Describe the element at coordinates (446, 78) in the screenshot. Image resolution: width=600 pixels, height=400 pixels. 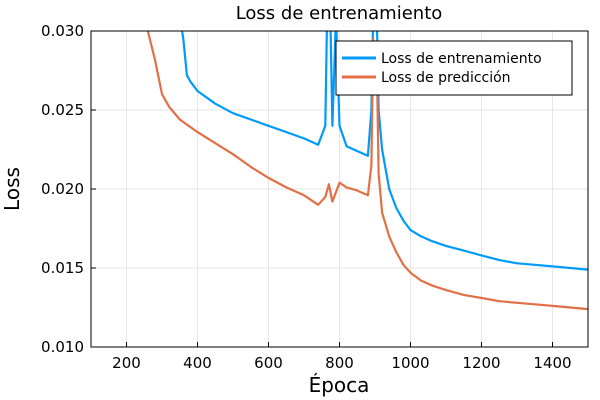
I see `legend-label-pred: Loss de predicción` at that location.